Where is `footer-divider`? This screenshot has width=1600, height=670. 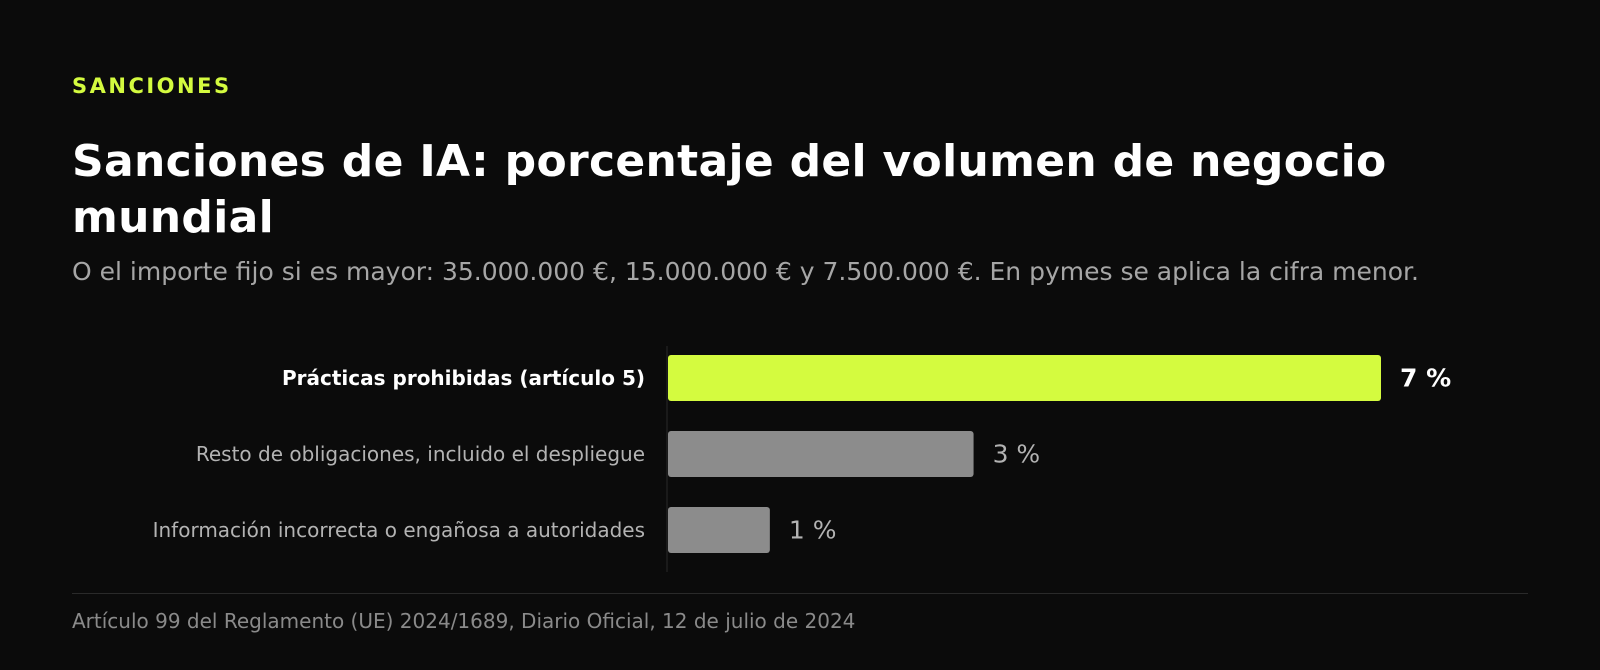 footer-divider is located at coordinates (800, 593).